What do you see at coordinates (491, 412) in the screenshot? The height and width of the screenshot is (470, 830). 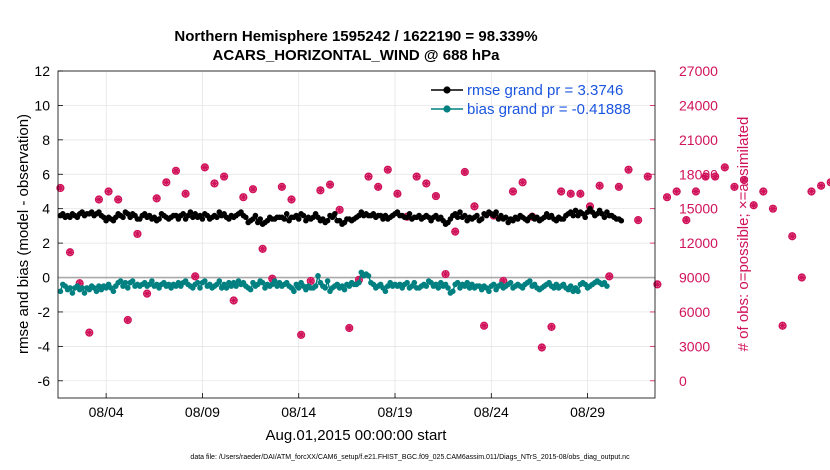 I see `x-tick-label: 08/24` at bounding box center [491, 412].